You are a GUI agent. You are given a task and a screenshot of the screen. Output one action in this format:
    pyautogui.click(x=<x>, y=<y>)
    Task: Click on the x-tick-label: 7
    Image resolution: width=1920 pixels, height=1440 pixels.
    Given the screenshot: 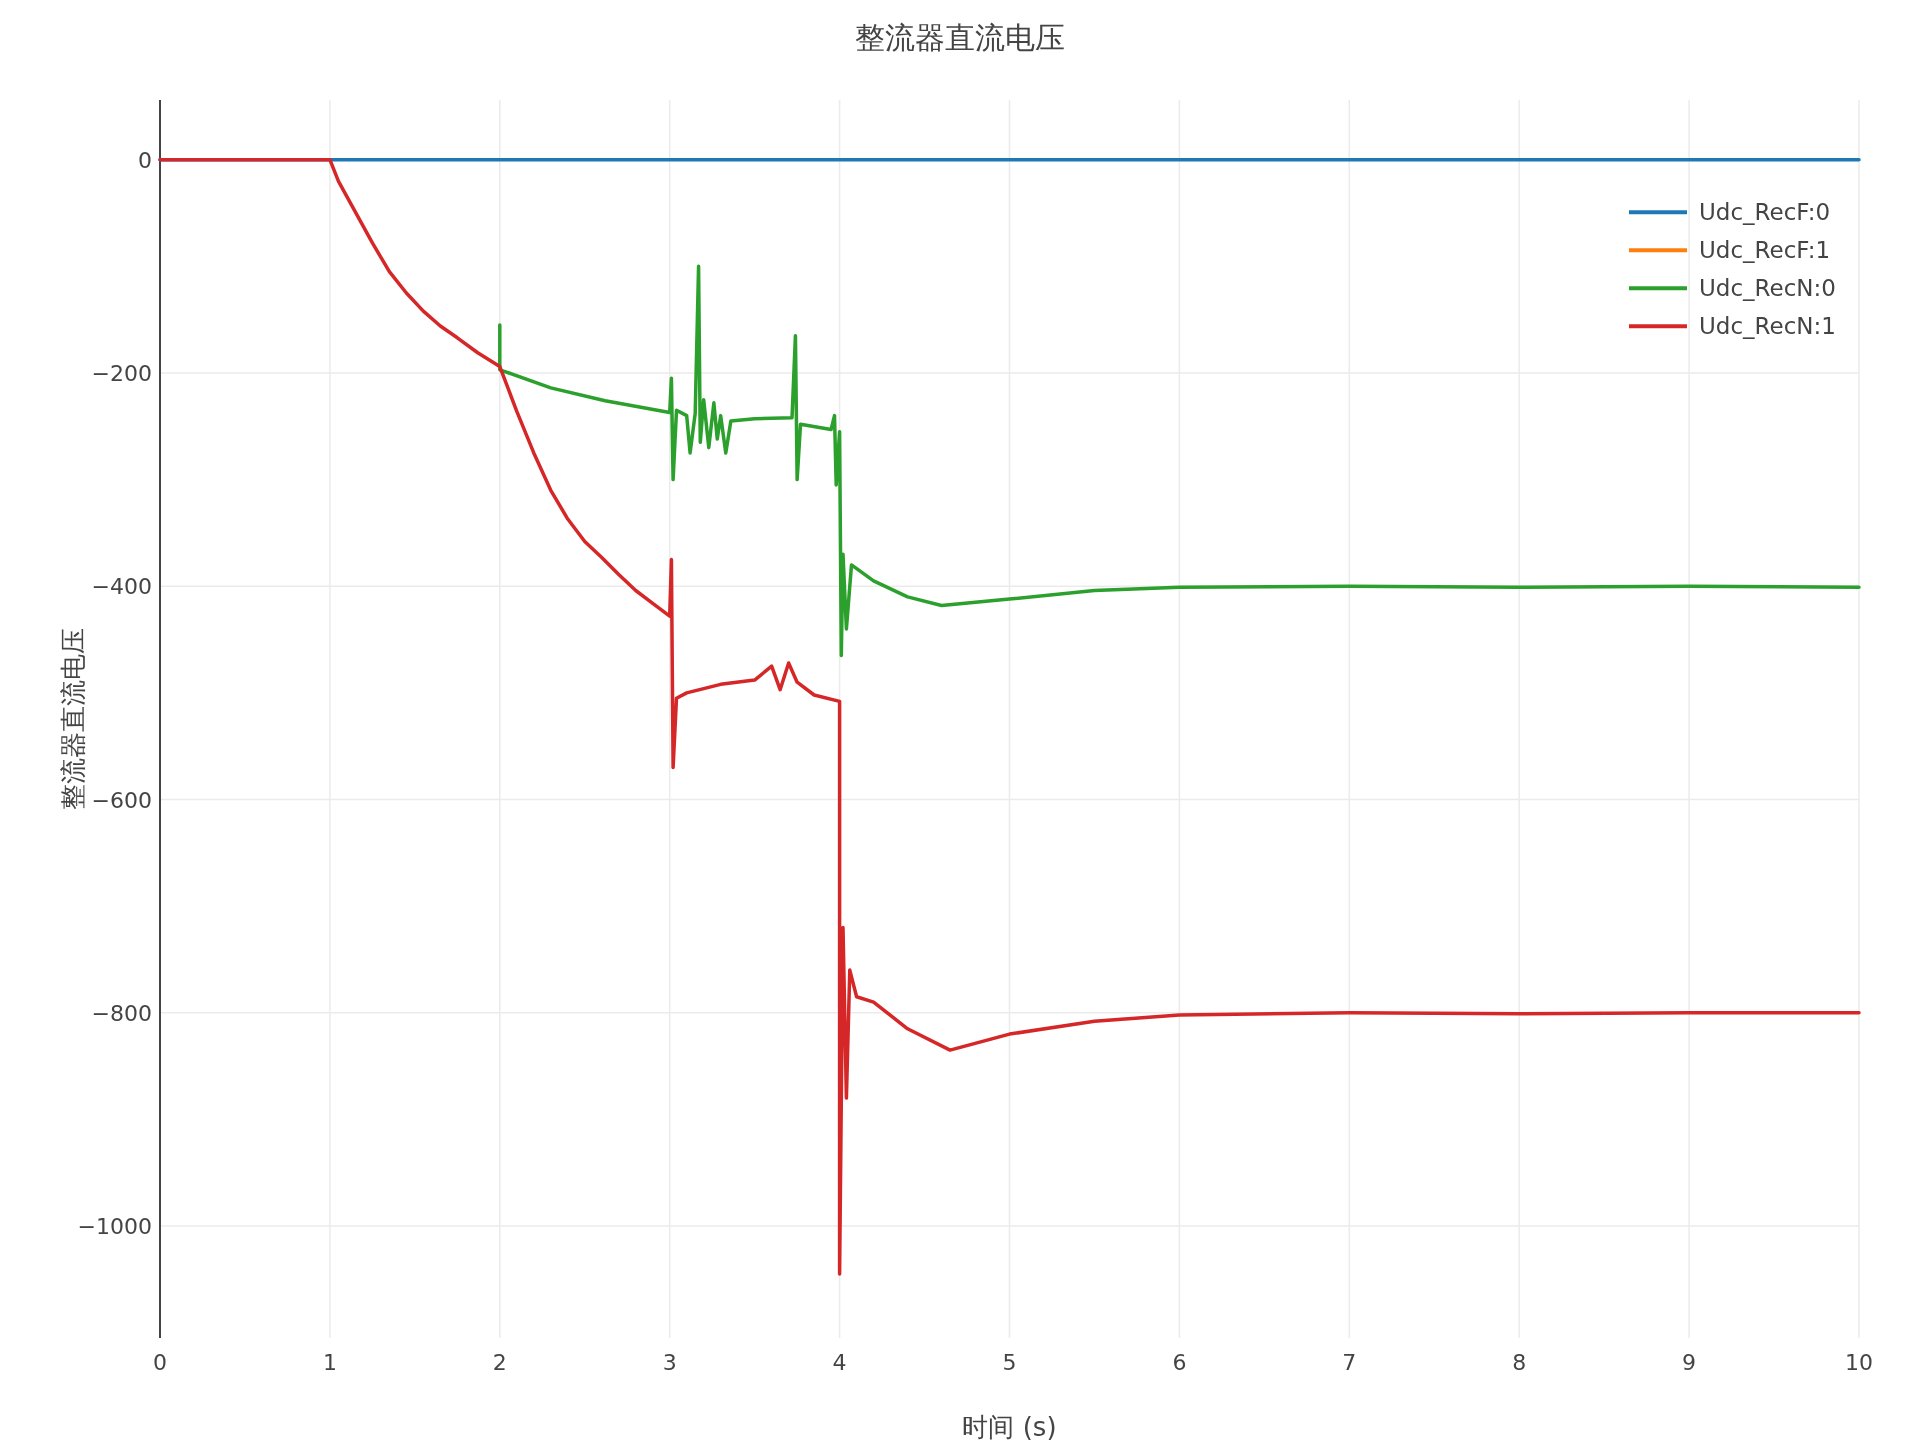 What is the action you would take?
    pyautogui.click(x=1349, y=1362)
    